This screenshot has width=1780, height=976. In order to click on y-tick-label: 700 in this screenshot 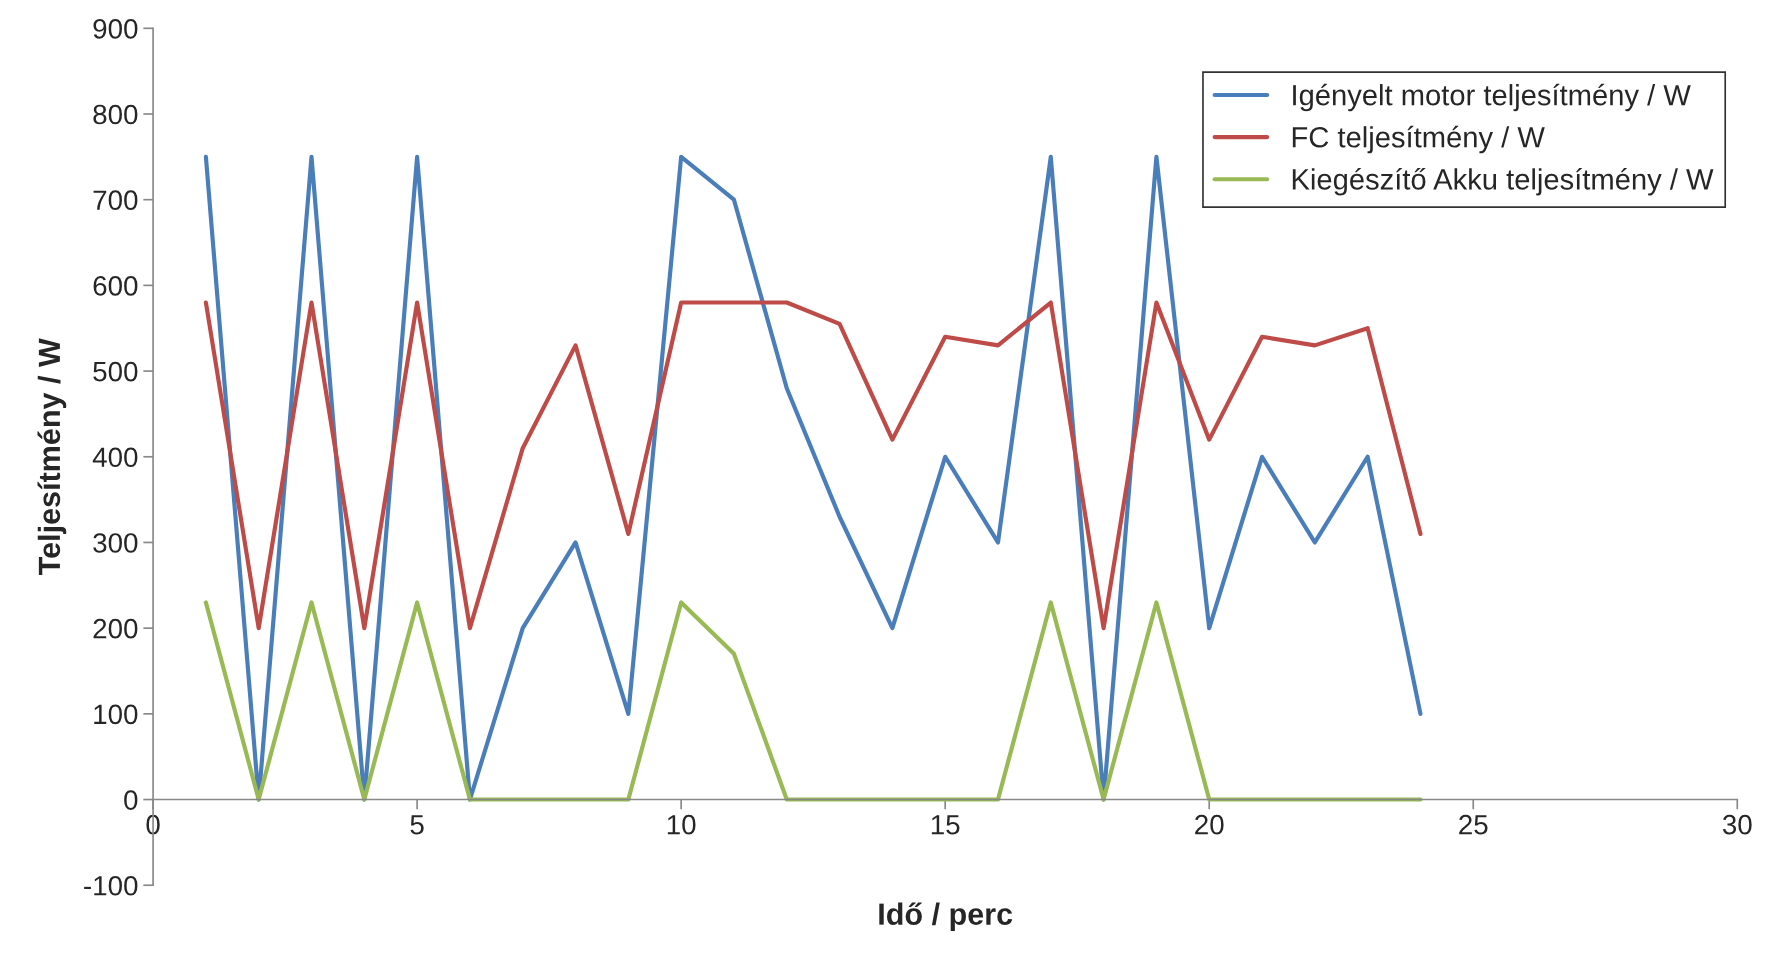, I will do `click(115, 200)`.